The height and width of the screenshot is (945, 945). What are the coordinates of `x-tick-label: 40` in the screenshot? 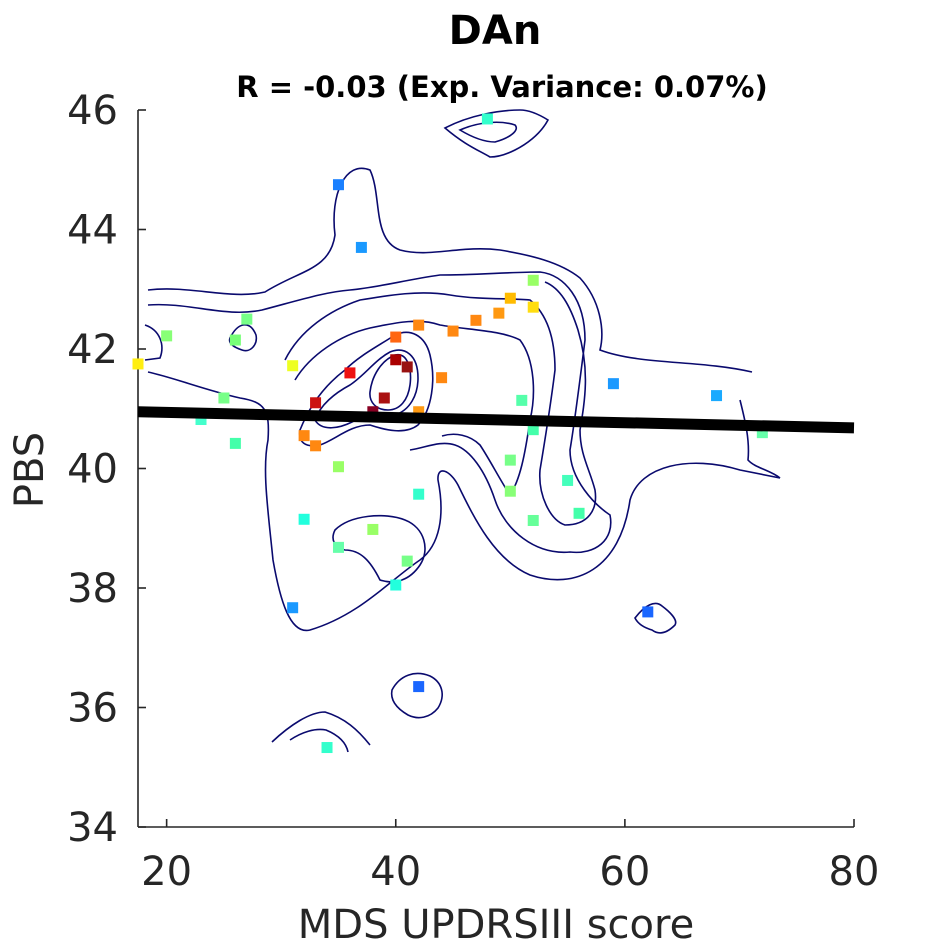 It's located at (395, 872).